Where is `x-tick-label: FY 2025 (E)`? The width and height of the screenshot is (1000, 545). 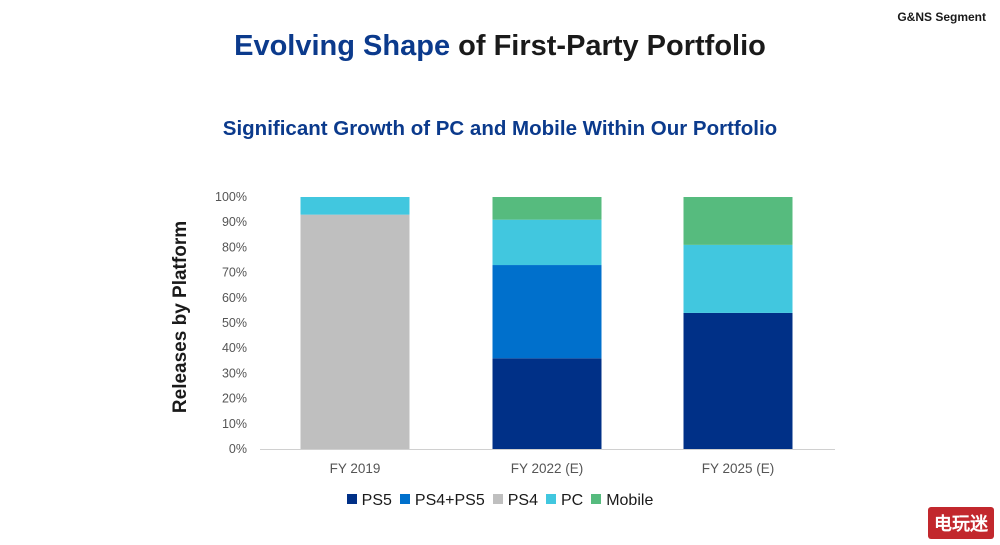
x-tick-label: FY 2025 (E) is located at coordinates (738, 468).